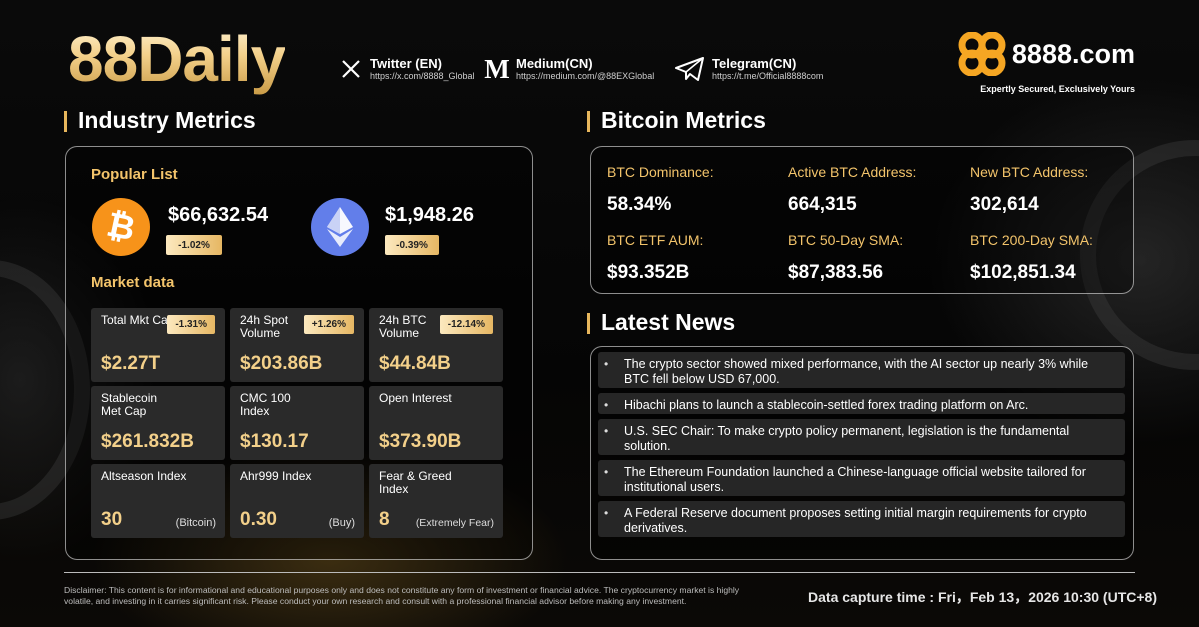 The height and width of the screenshot is (627, 1199). I want to click on btc-metric-200-day-sma: BTC 200-Day SMA: $102,851.34, so click(1031, 258).